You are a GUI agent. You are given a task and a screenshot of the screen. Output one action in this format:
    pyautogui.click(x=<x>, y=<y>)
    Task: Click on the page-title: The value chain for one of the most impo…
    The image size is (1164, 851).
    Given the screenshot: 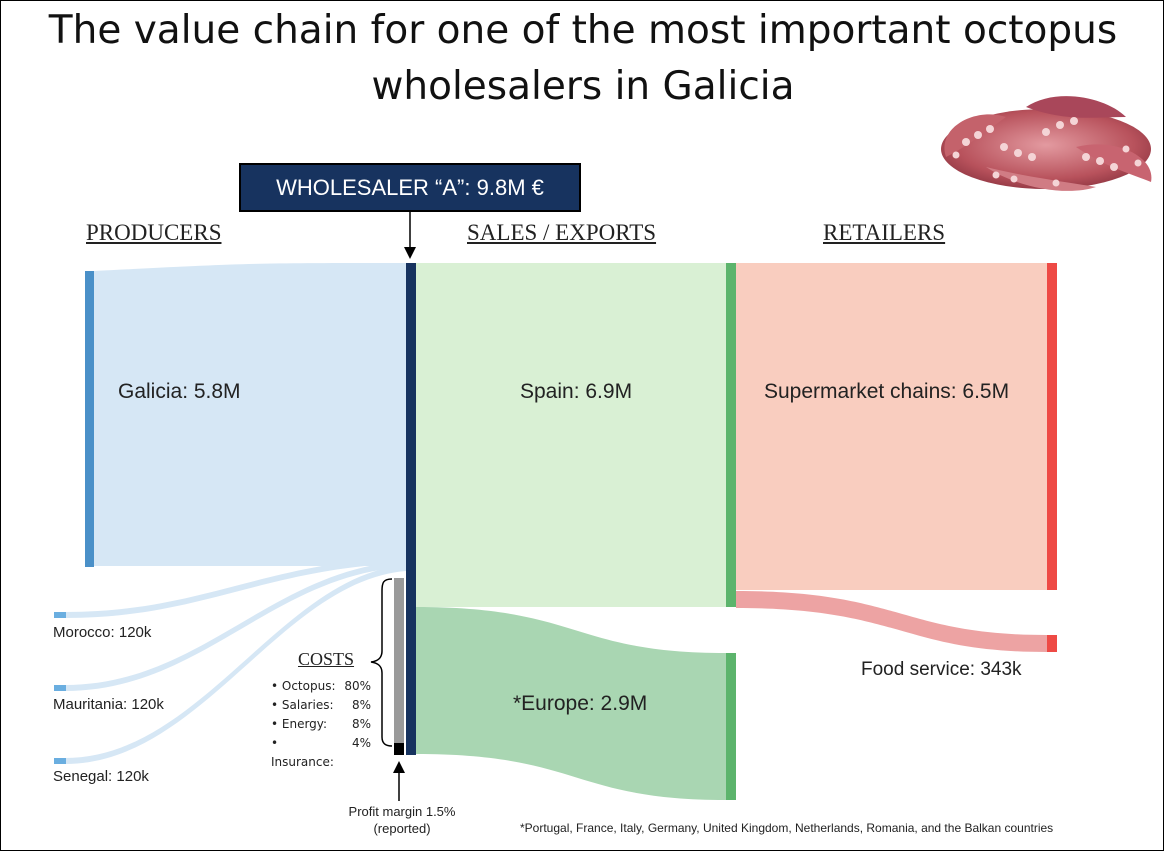 What is the action you would take?
    pyautogui.click(x=583, y=58)
    